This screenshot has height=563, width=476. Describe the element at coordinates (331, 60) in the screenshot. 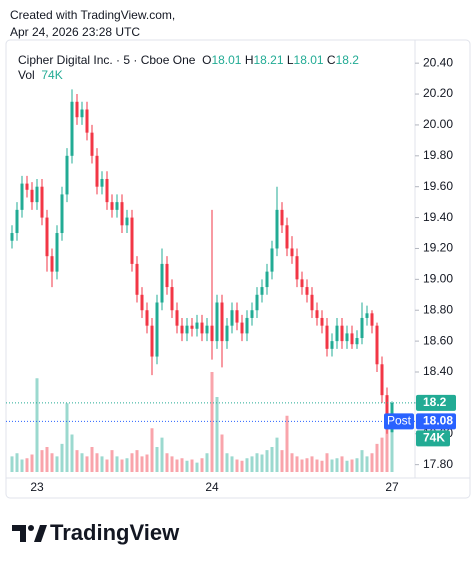

I see `ohlc-label: C` at that location.